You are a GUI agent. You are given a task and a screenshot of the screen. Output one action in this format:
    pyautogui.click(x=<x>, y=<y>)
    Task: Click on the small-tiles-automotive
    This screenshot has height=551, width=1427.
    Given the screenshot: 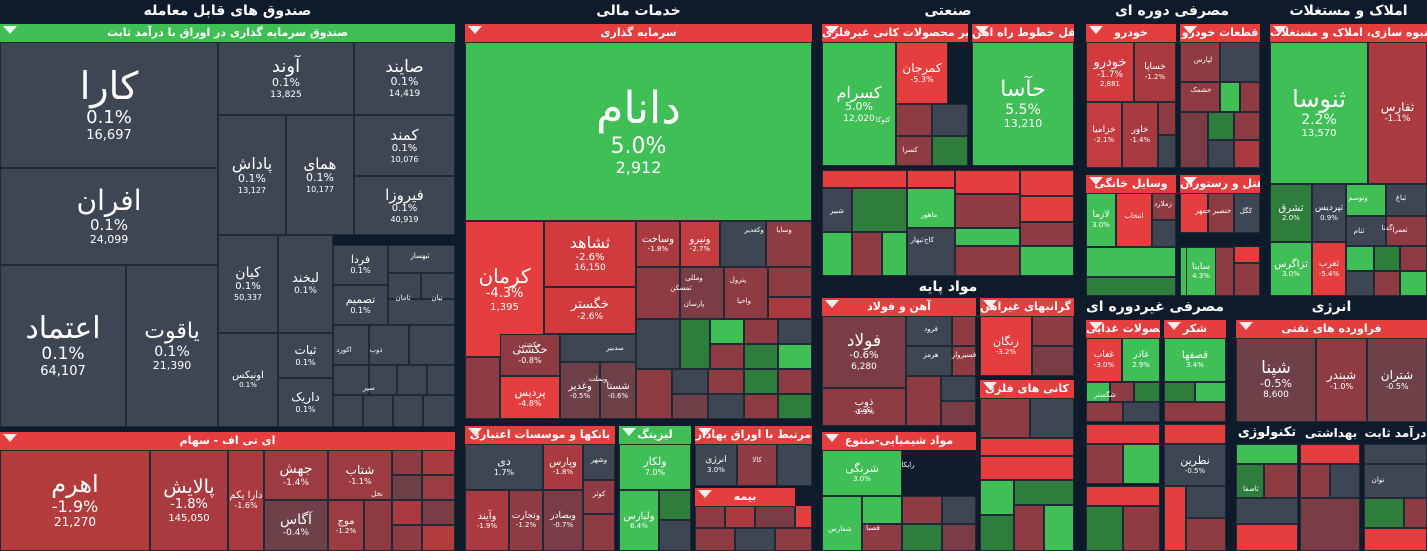 What is the action you would take?
    pyautogui.click(x=1167, y=135)
    